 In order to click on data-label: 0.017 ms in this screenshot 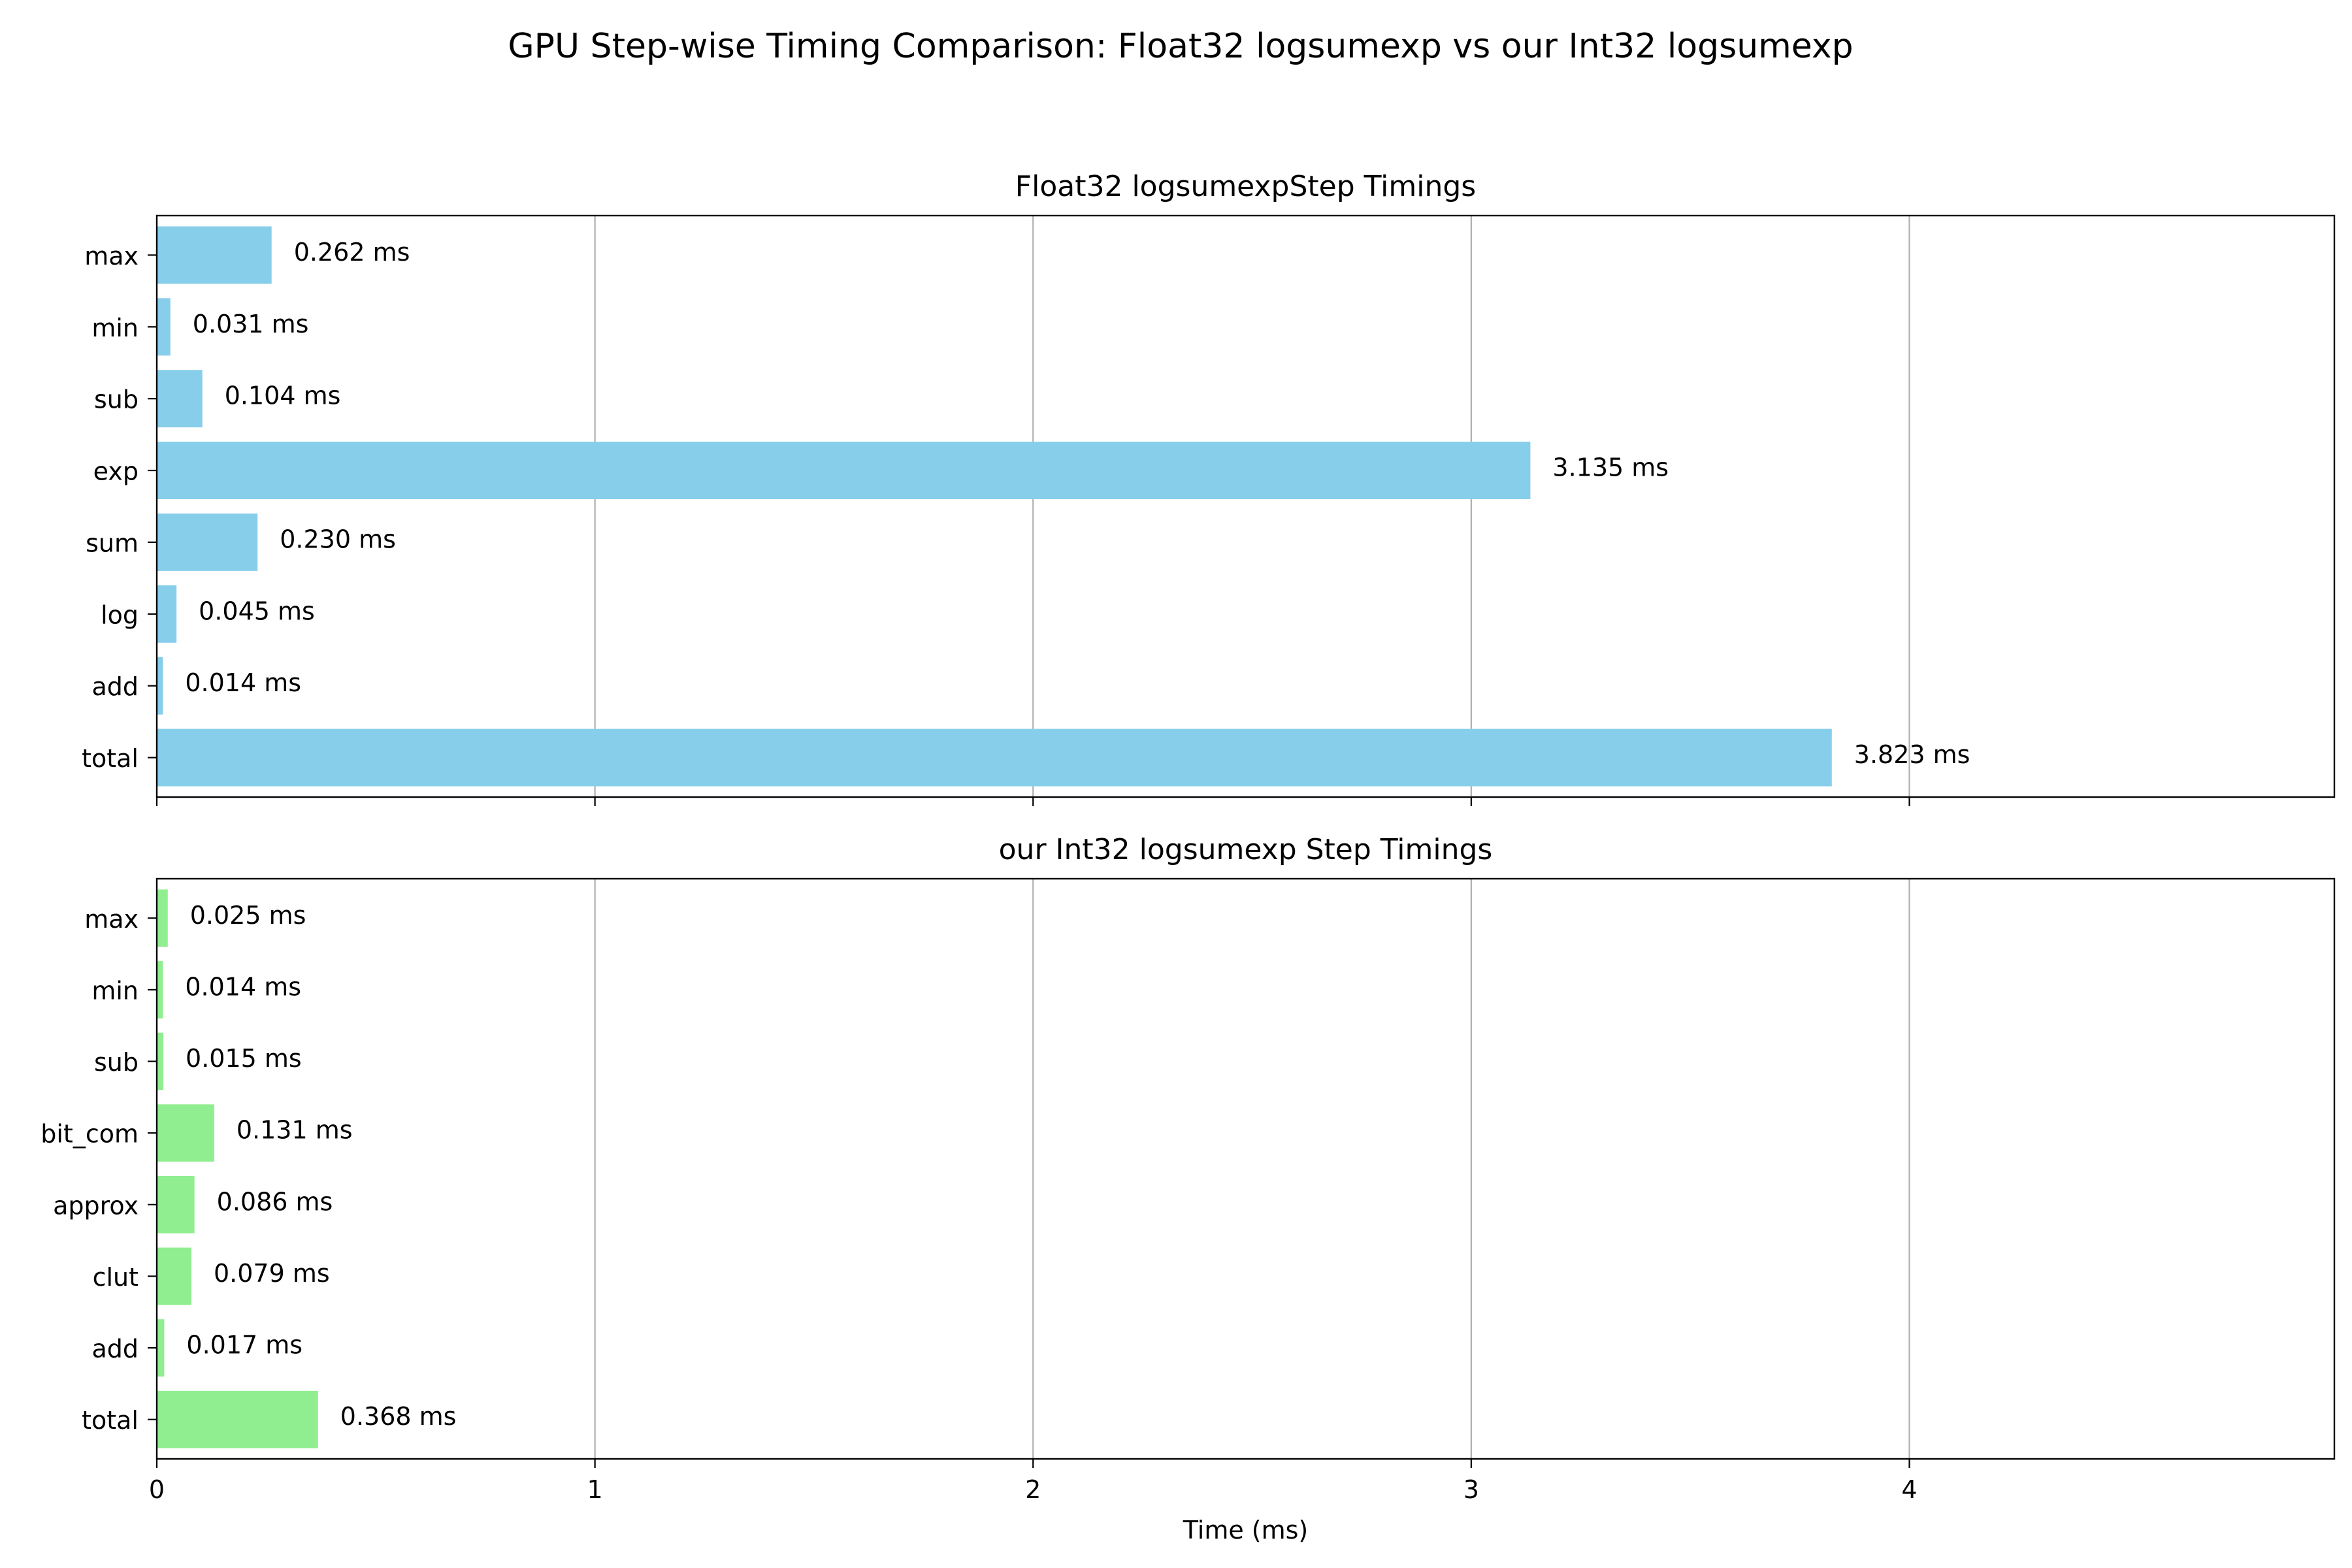, I will do `click(244, 1345)`.